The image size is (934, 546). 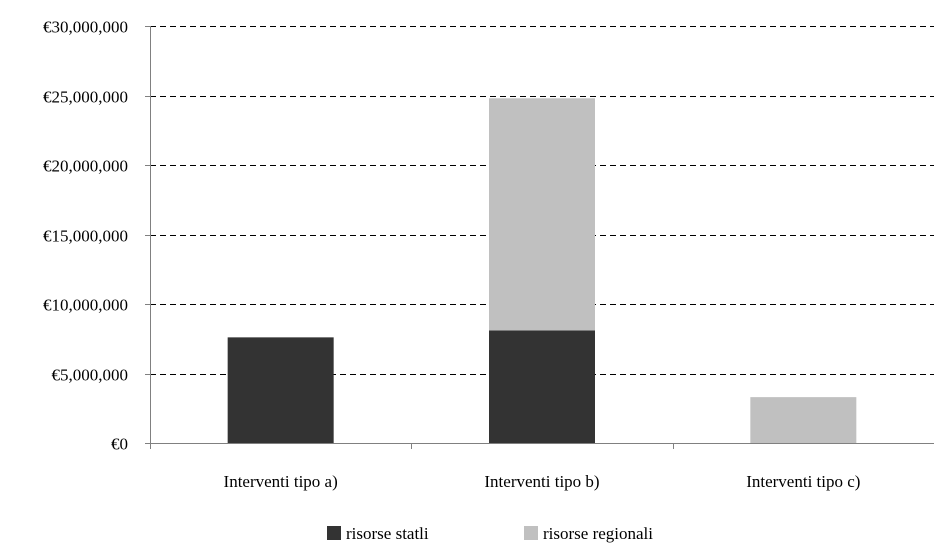 What do you see at coordinates (387, 533) in the screenshot?
I see `legend-label: risorse statli` at bounding box center [387, 533].